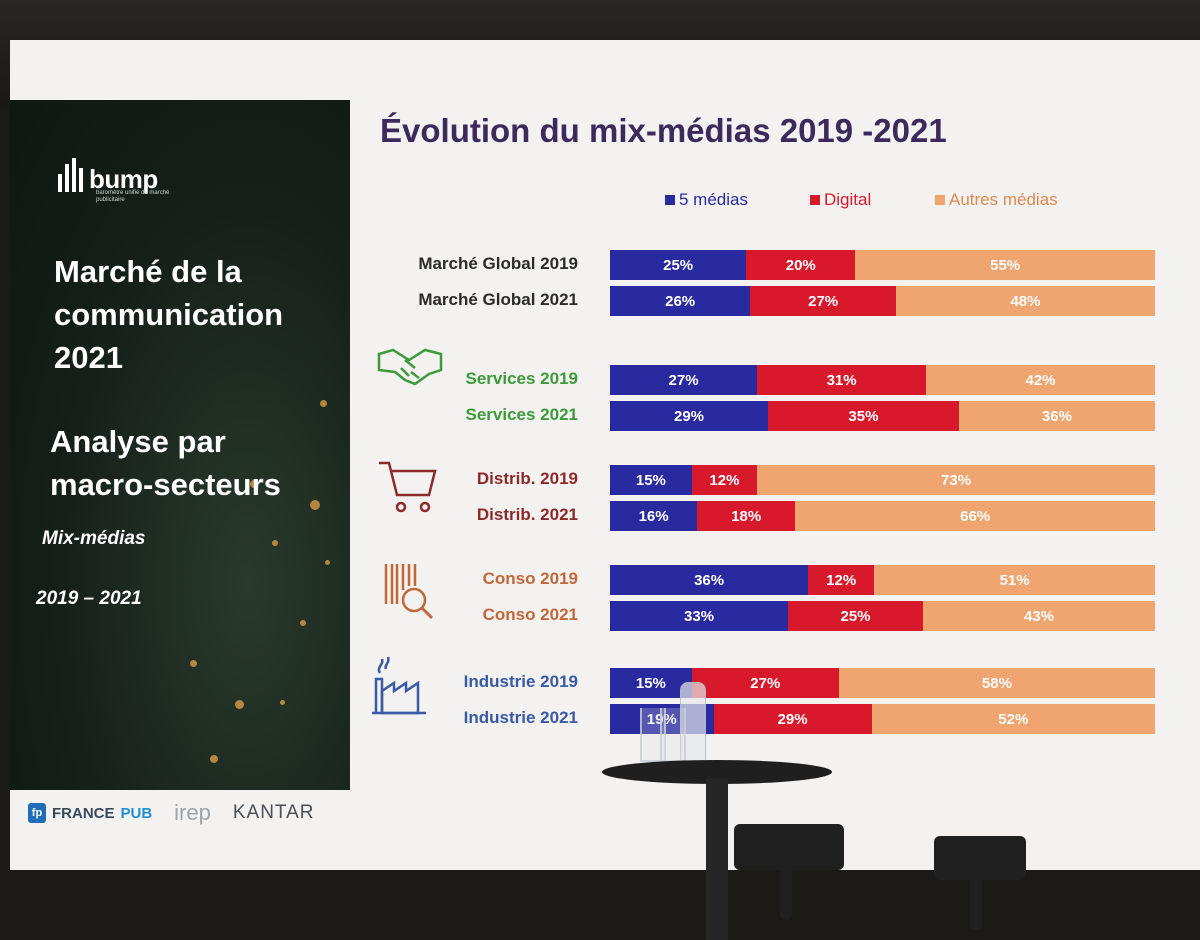 The width and height of the screenshot is (1200, 940). Describe the element at coordinates (498, 263) in the screenshot. I see `row-label: Marché Global 2019` at that location.